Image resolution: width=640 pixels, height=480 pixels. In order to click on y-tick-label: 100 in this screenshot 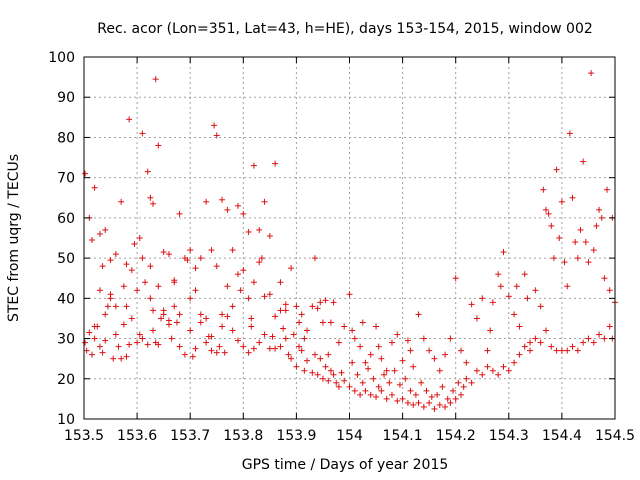, I will do `click(61, 58)`.